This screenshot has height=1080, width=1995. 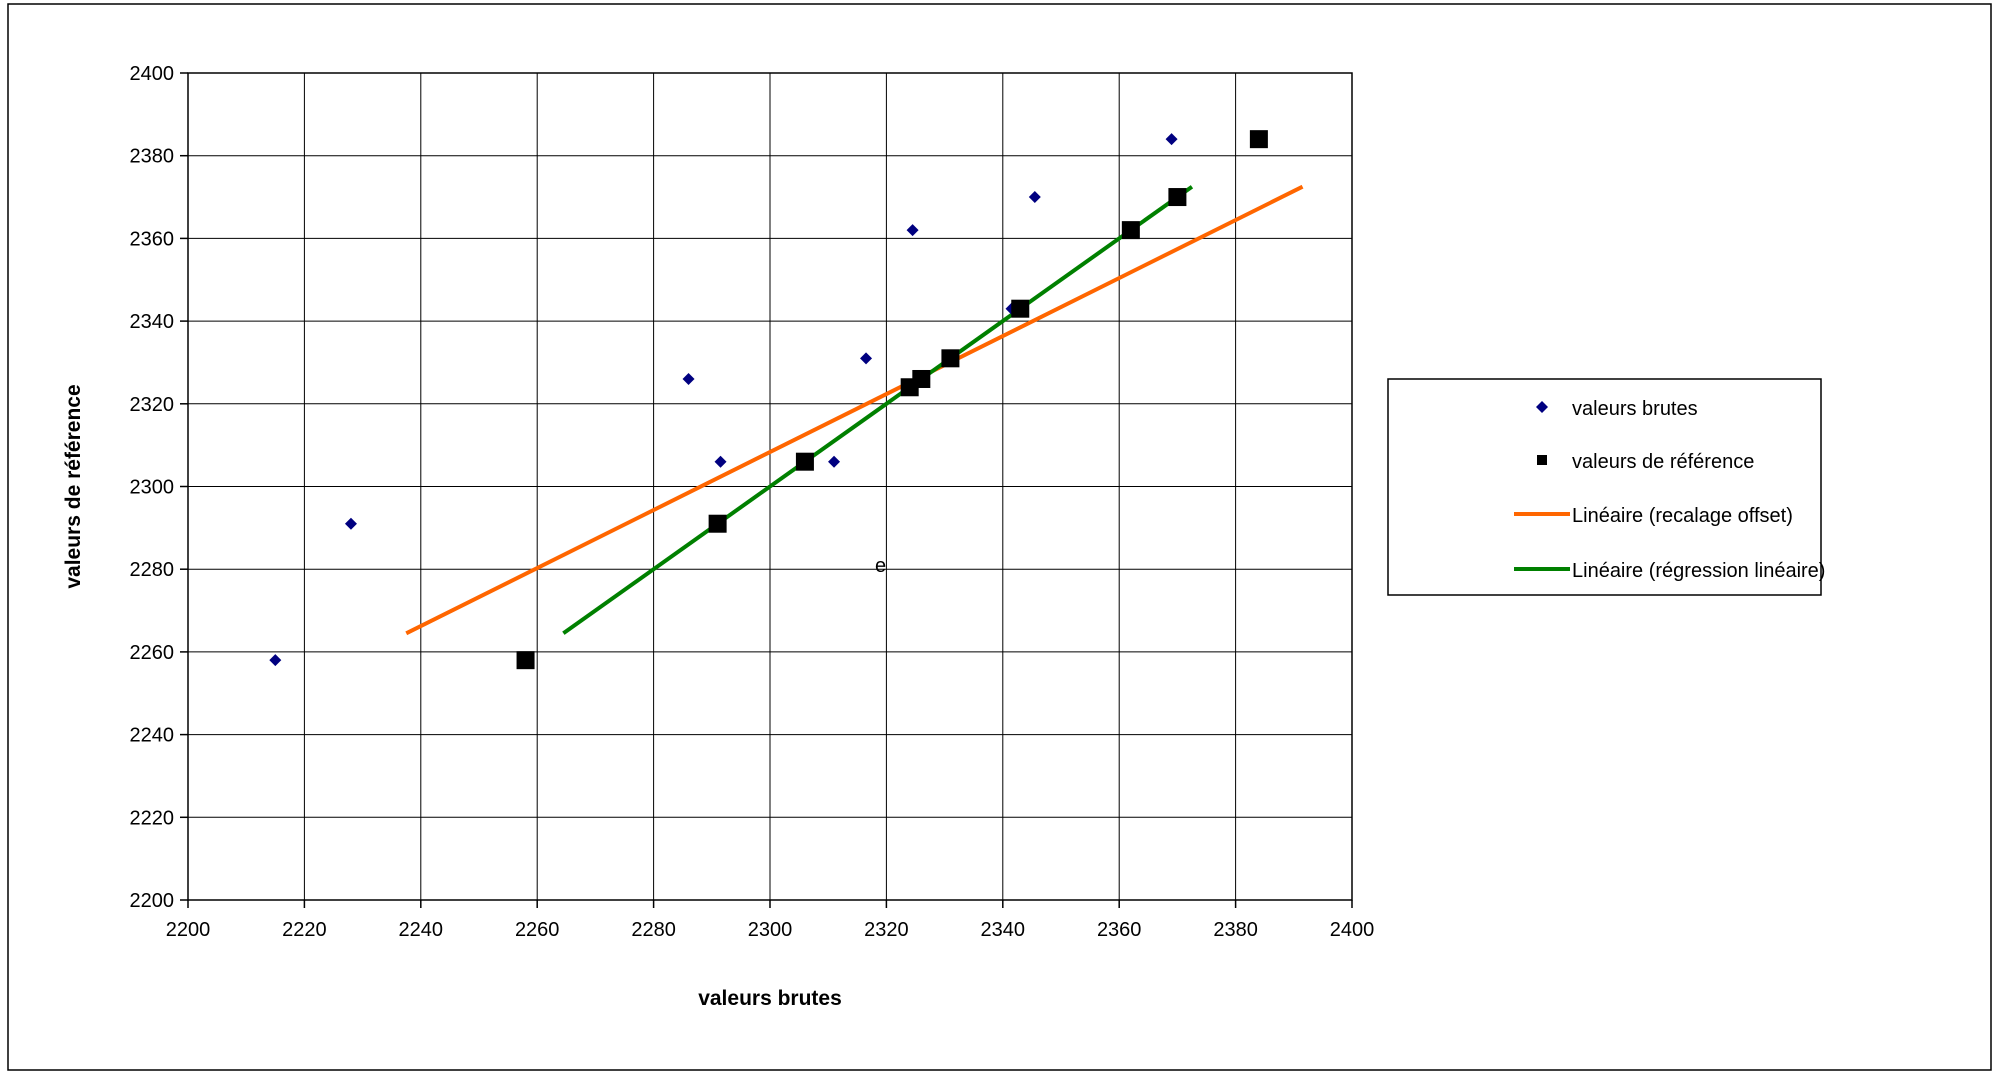 What do you see at coordinates (1698, 571) in the screenshot?
I see `legend-label-regression-lineaire: Linéaire (régression linéaire)` at bounding box center [1698, 571].